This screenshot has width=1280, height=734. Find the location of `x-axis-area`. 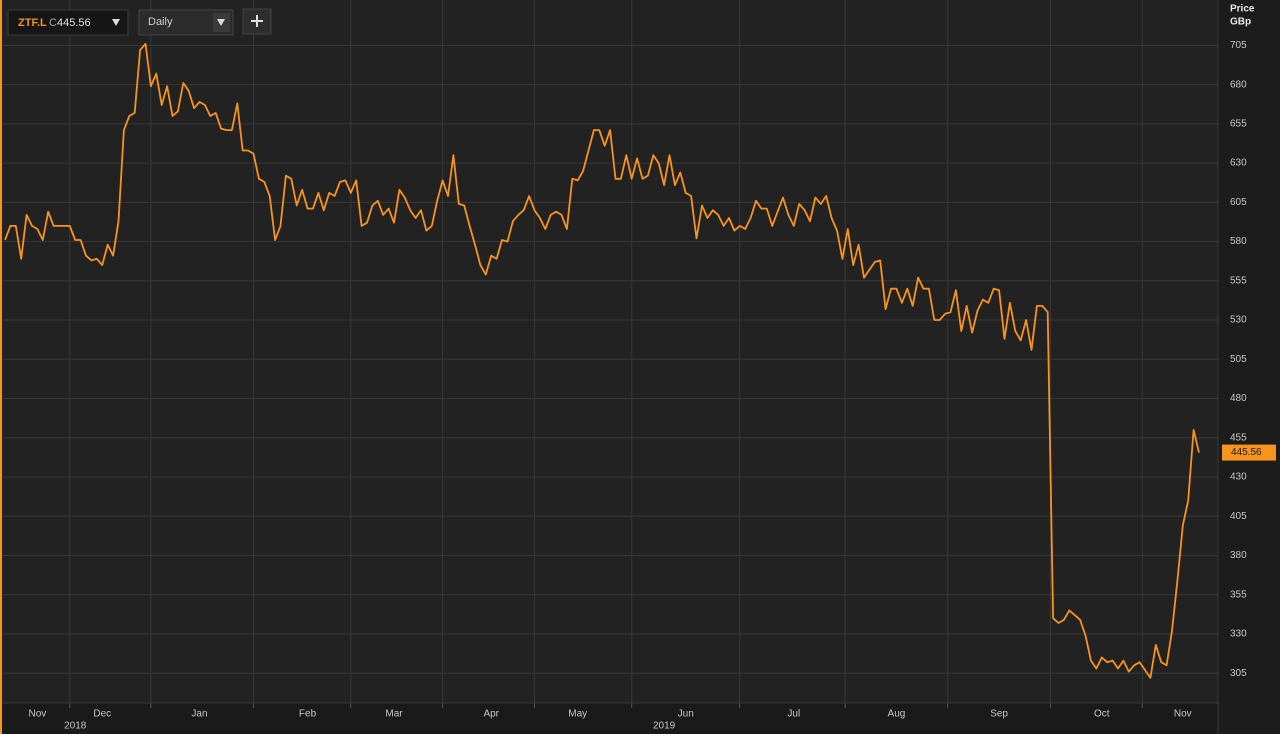

x-axis-area is located at coordinates (609, 718).